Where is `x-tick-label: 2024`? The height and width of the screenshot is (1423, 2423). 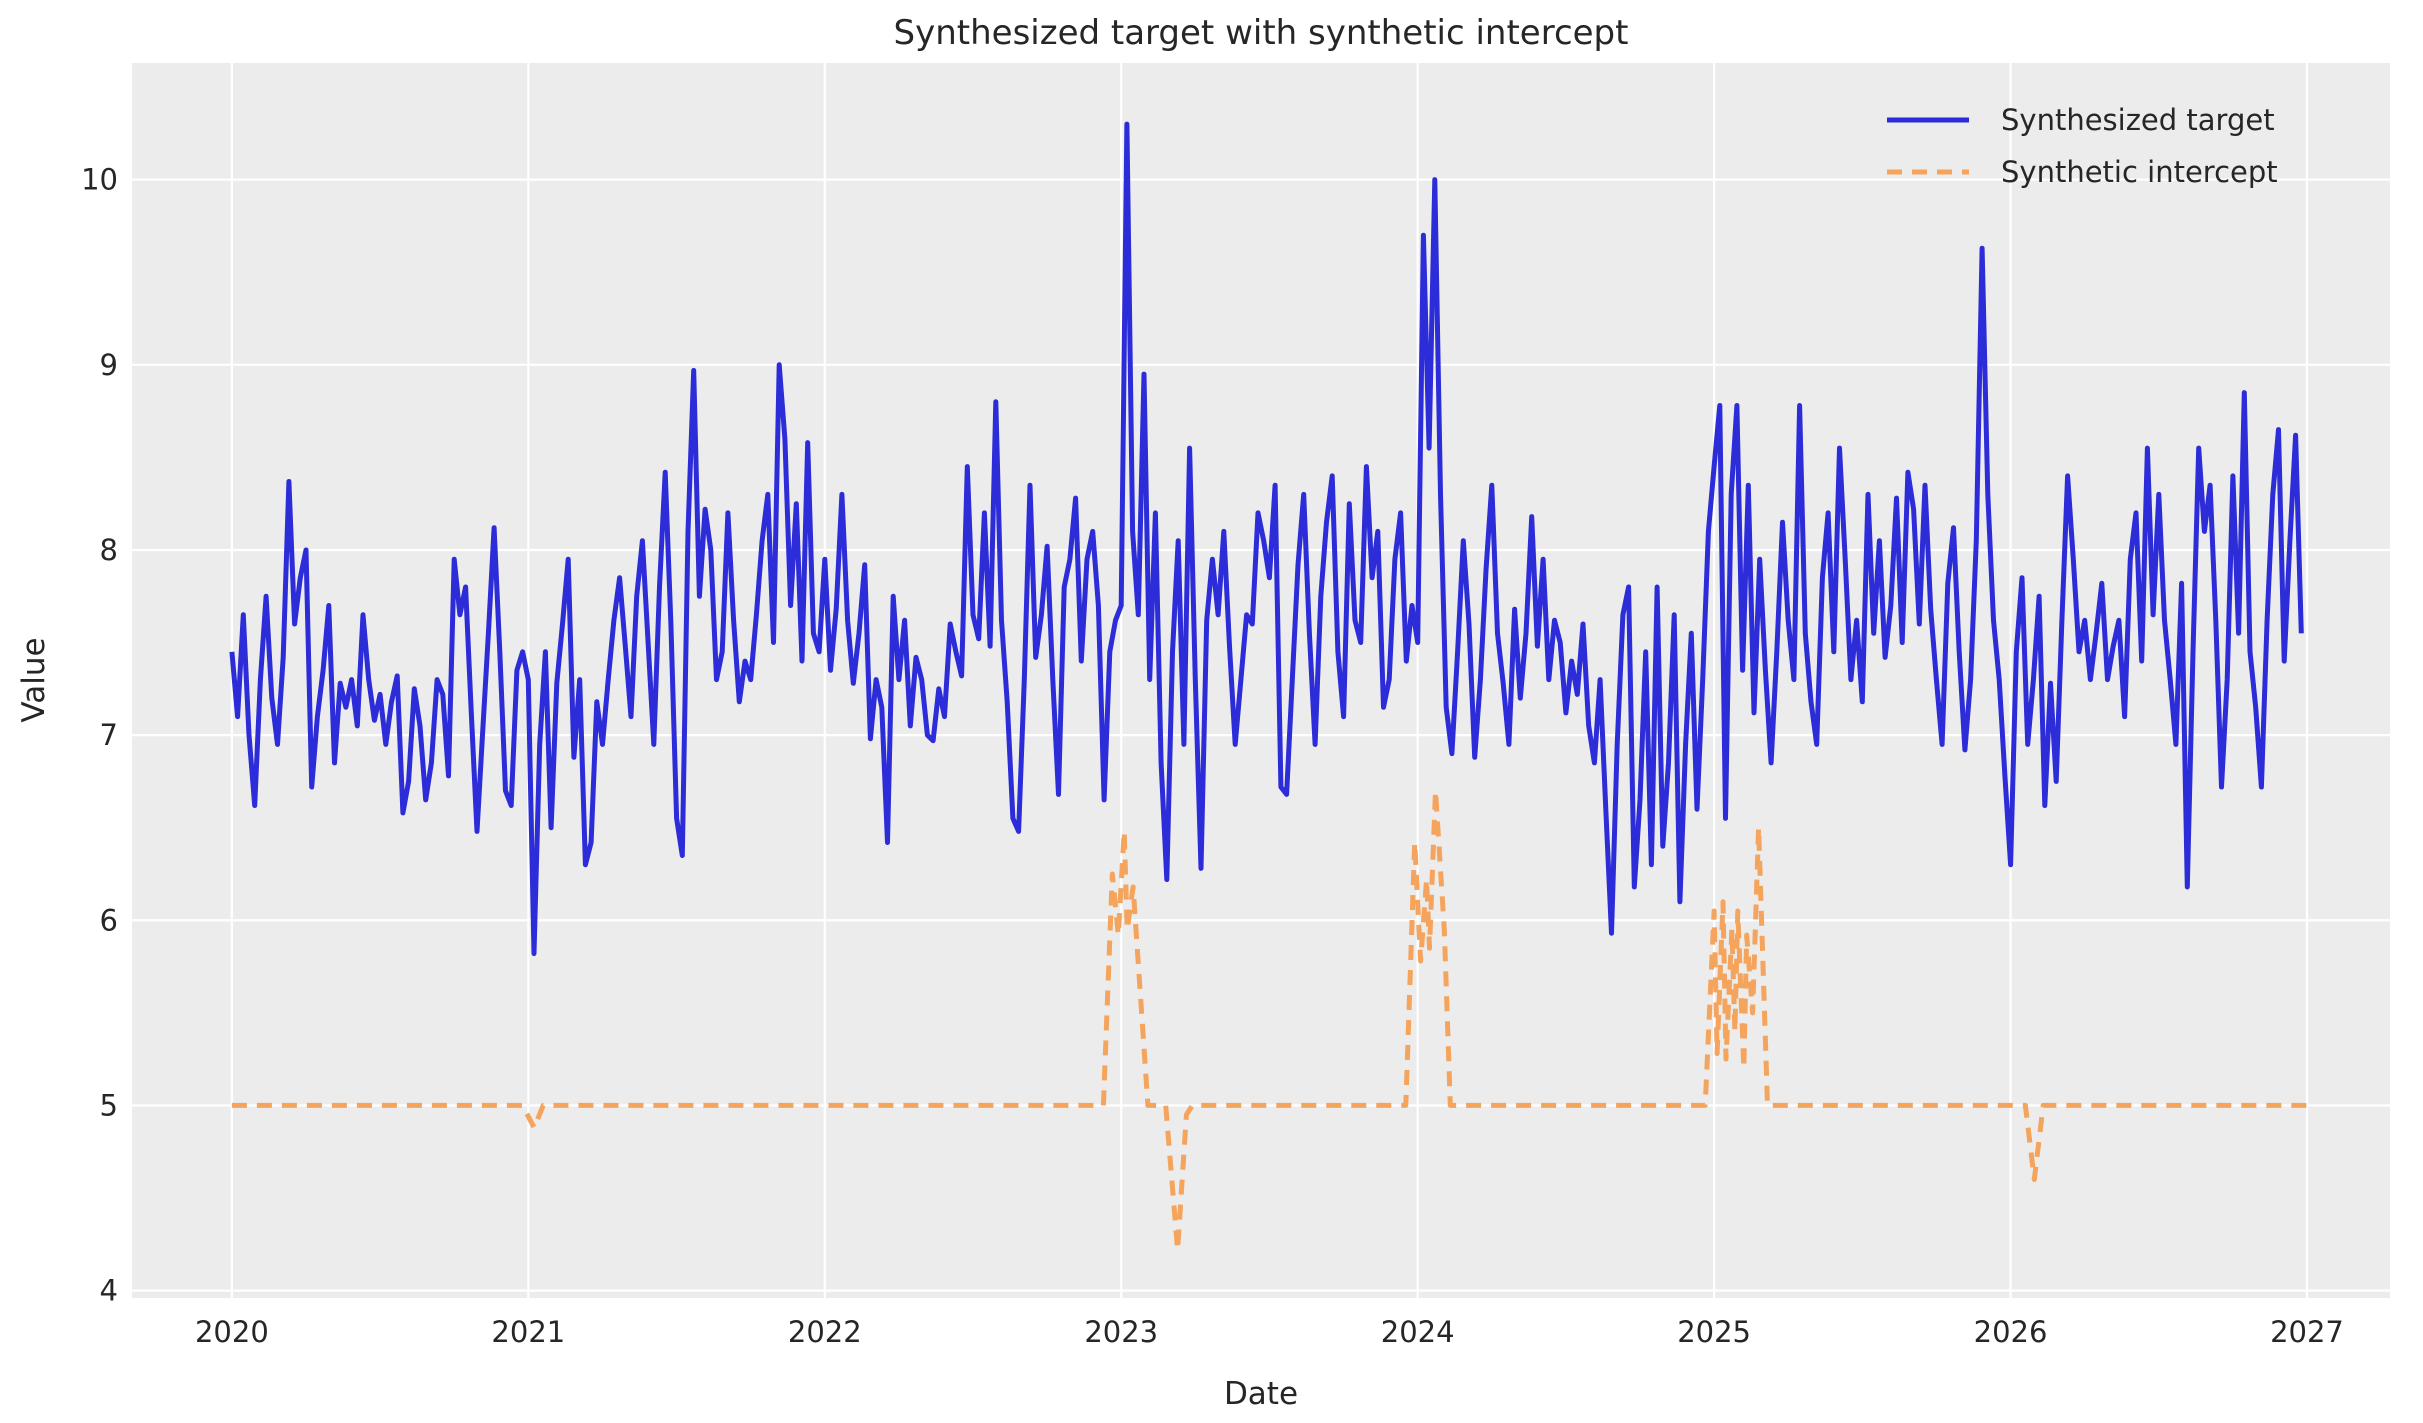 x-tick-label: 2024 is located at coordinates (1418, 1332).